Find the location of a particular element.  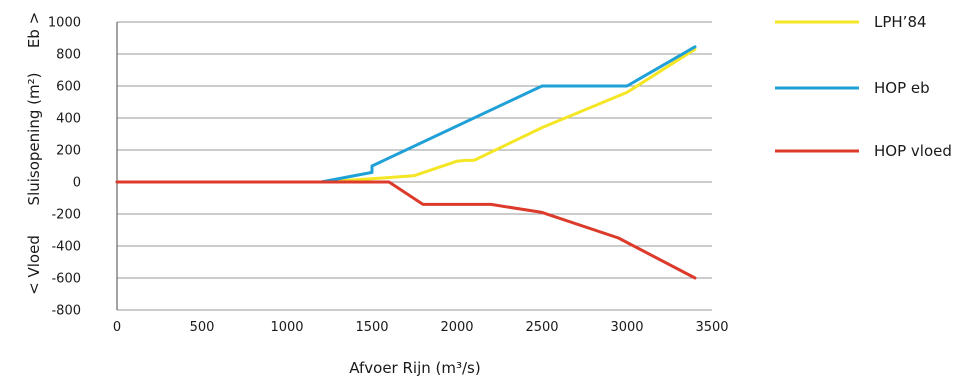

x-tick-label: 2000 is located at coordinates (456, 327).